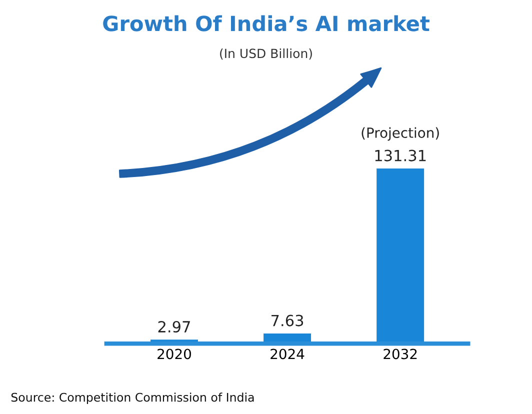 Image resolution: width=532 pixels, height=414 pixels. I want to click on annotation: (Projection), so click(400, 134).